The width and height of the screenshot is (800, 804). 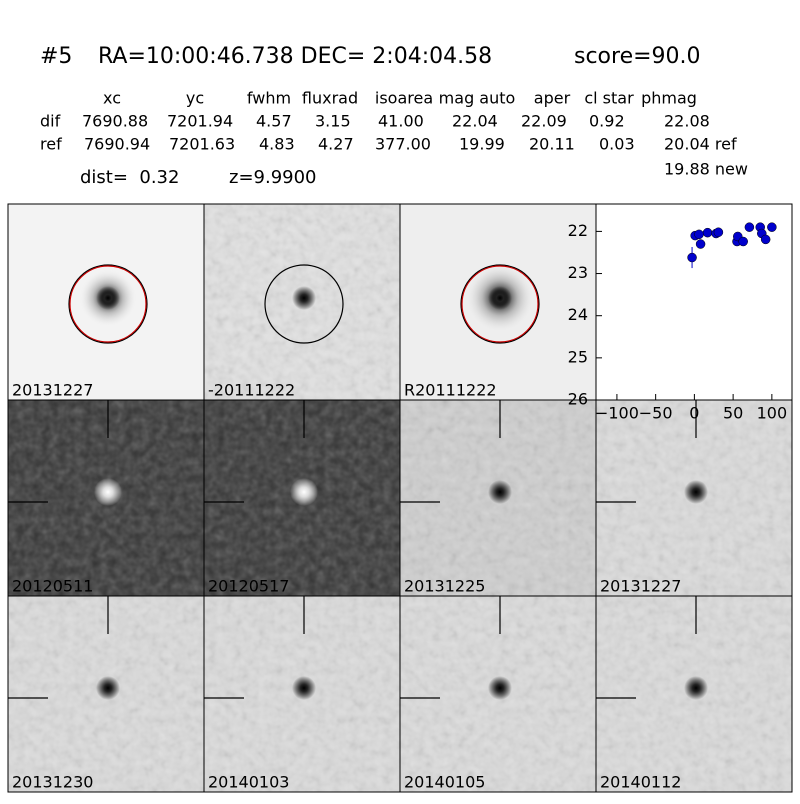 What do you see at coordinates (694, 413) in the screenshot?
I see `x-tick-label: 0` at bounding box center [694, 413].